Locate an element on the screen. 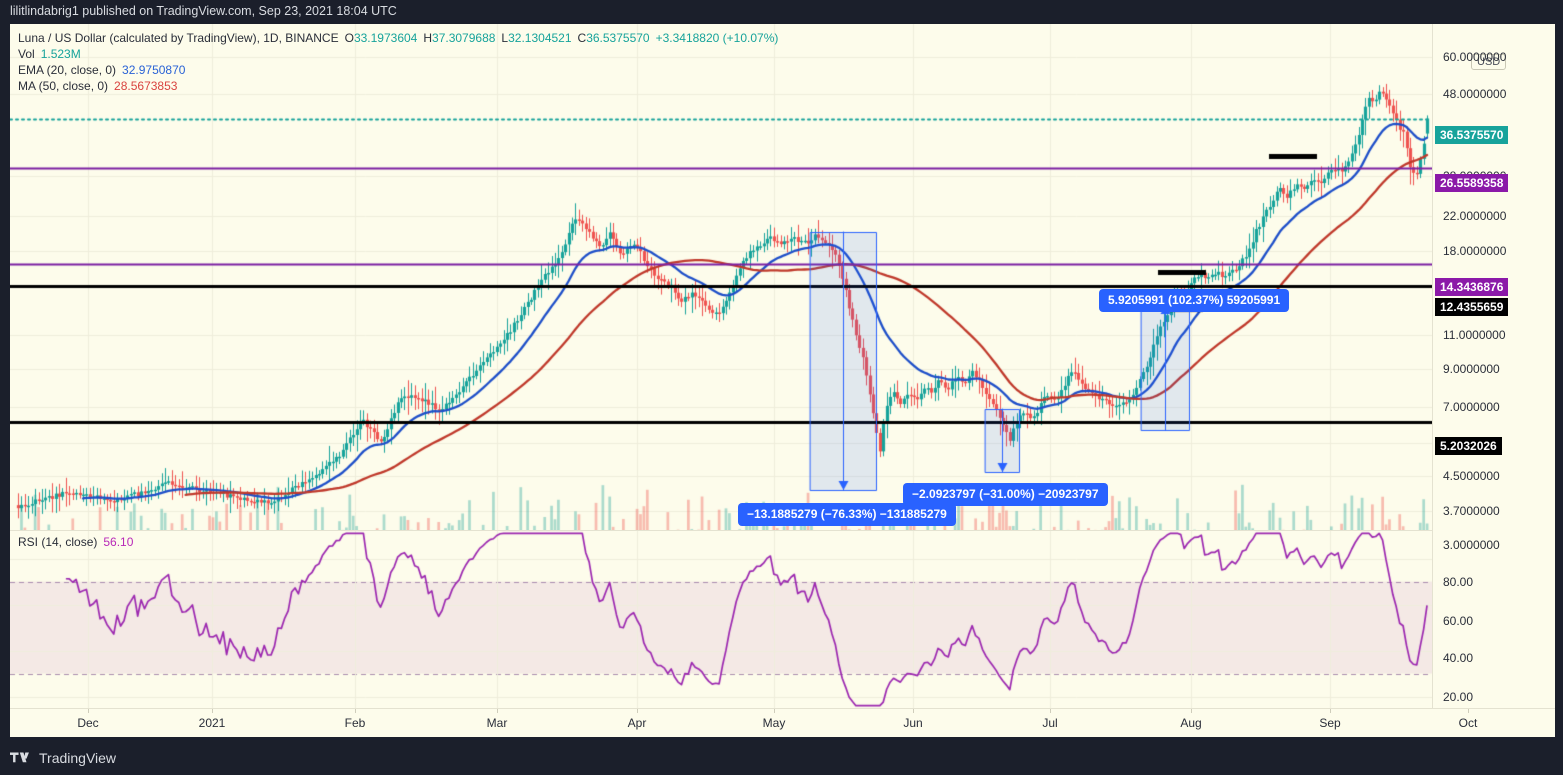  time-axis-label: May is located at coordinates (774, 723).